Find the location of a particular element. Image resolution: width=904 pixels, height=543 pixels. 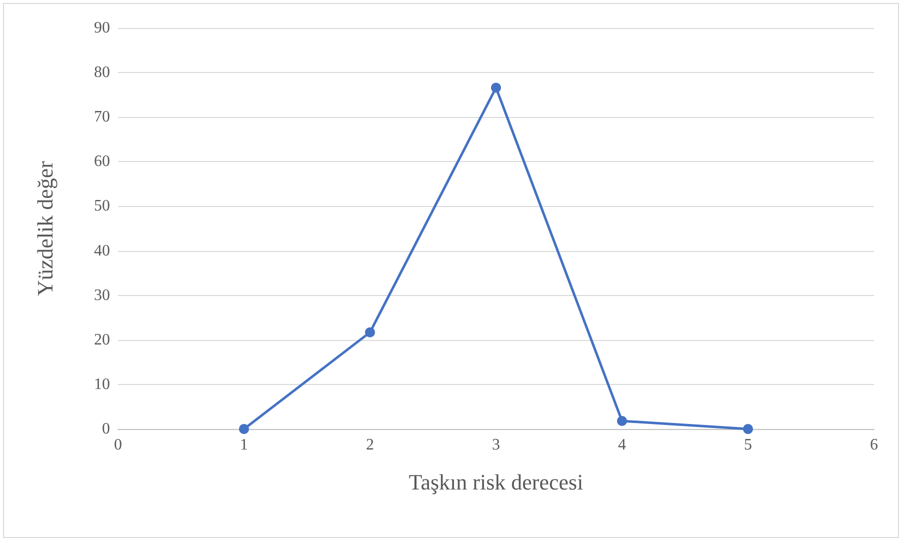

x-tick-label: 5 is located at coordinates (748, 445).